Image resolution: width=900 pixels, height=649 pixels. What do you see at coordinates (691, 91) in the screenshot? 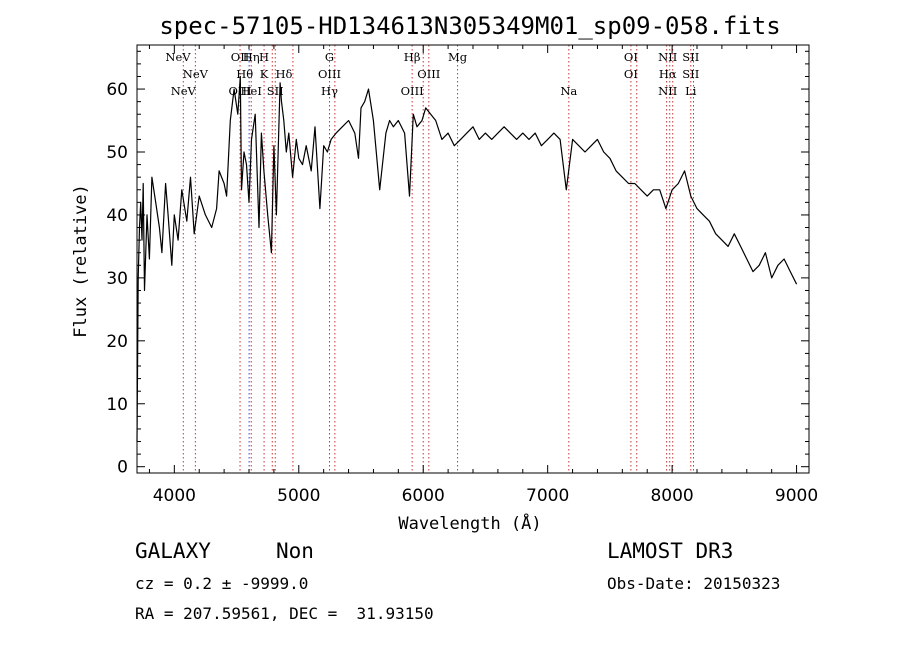
I see `line-label-16-2: Li` at bounding box center [691, 91].